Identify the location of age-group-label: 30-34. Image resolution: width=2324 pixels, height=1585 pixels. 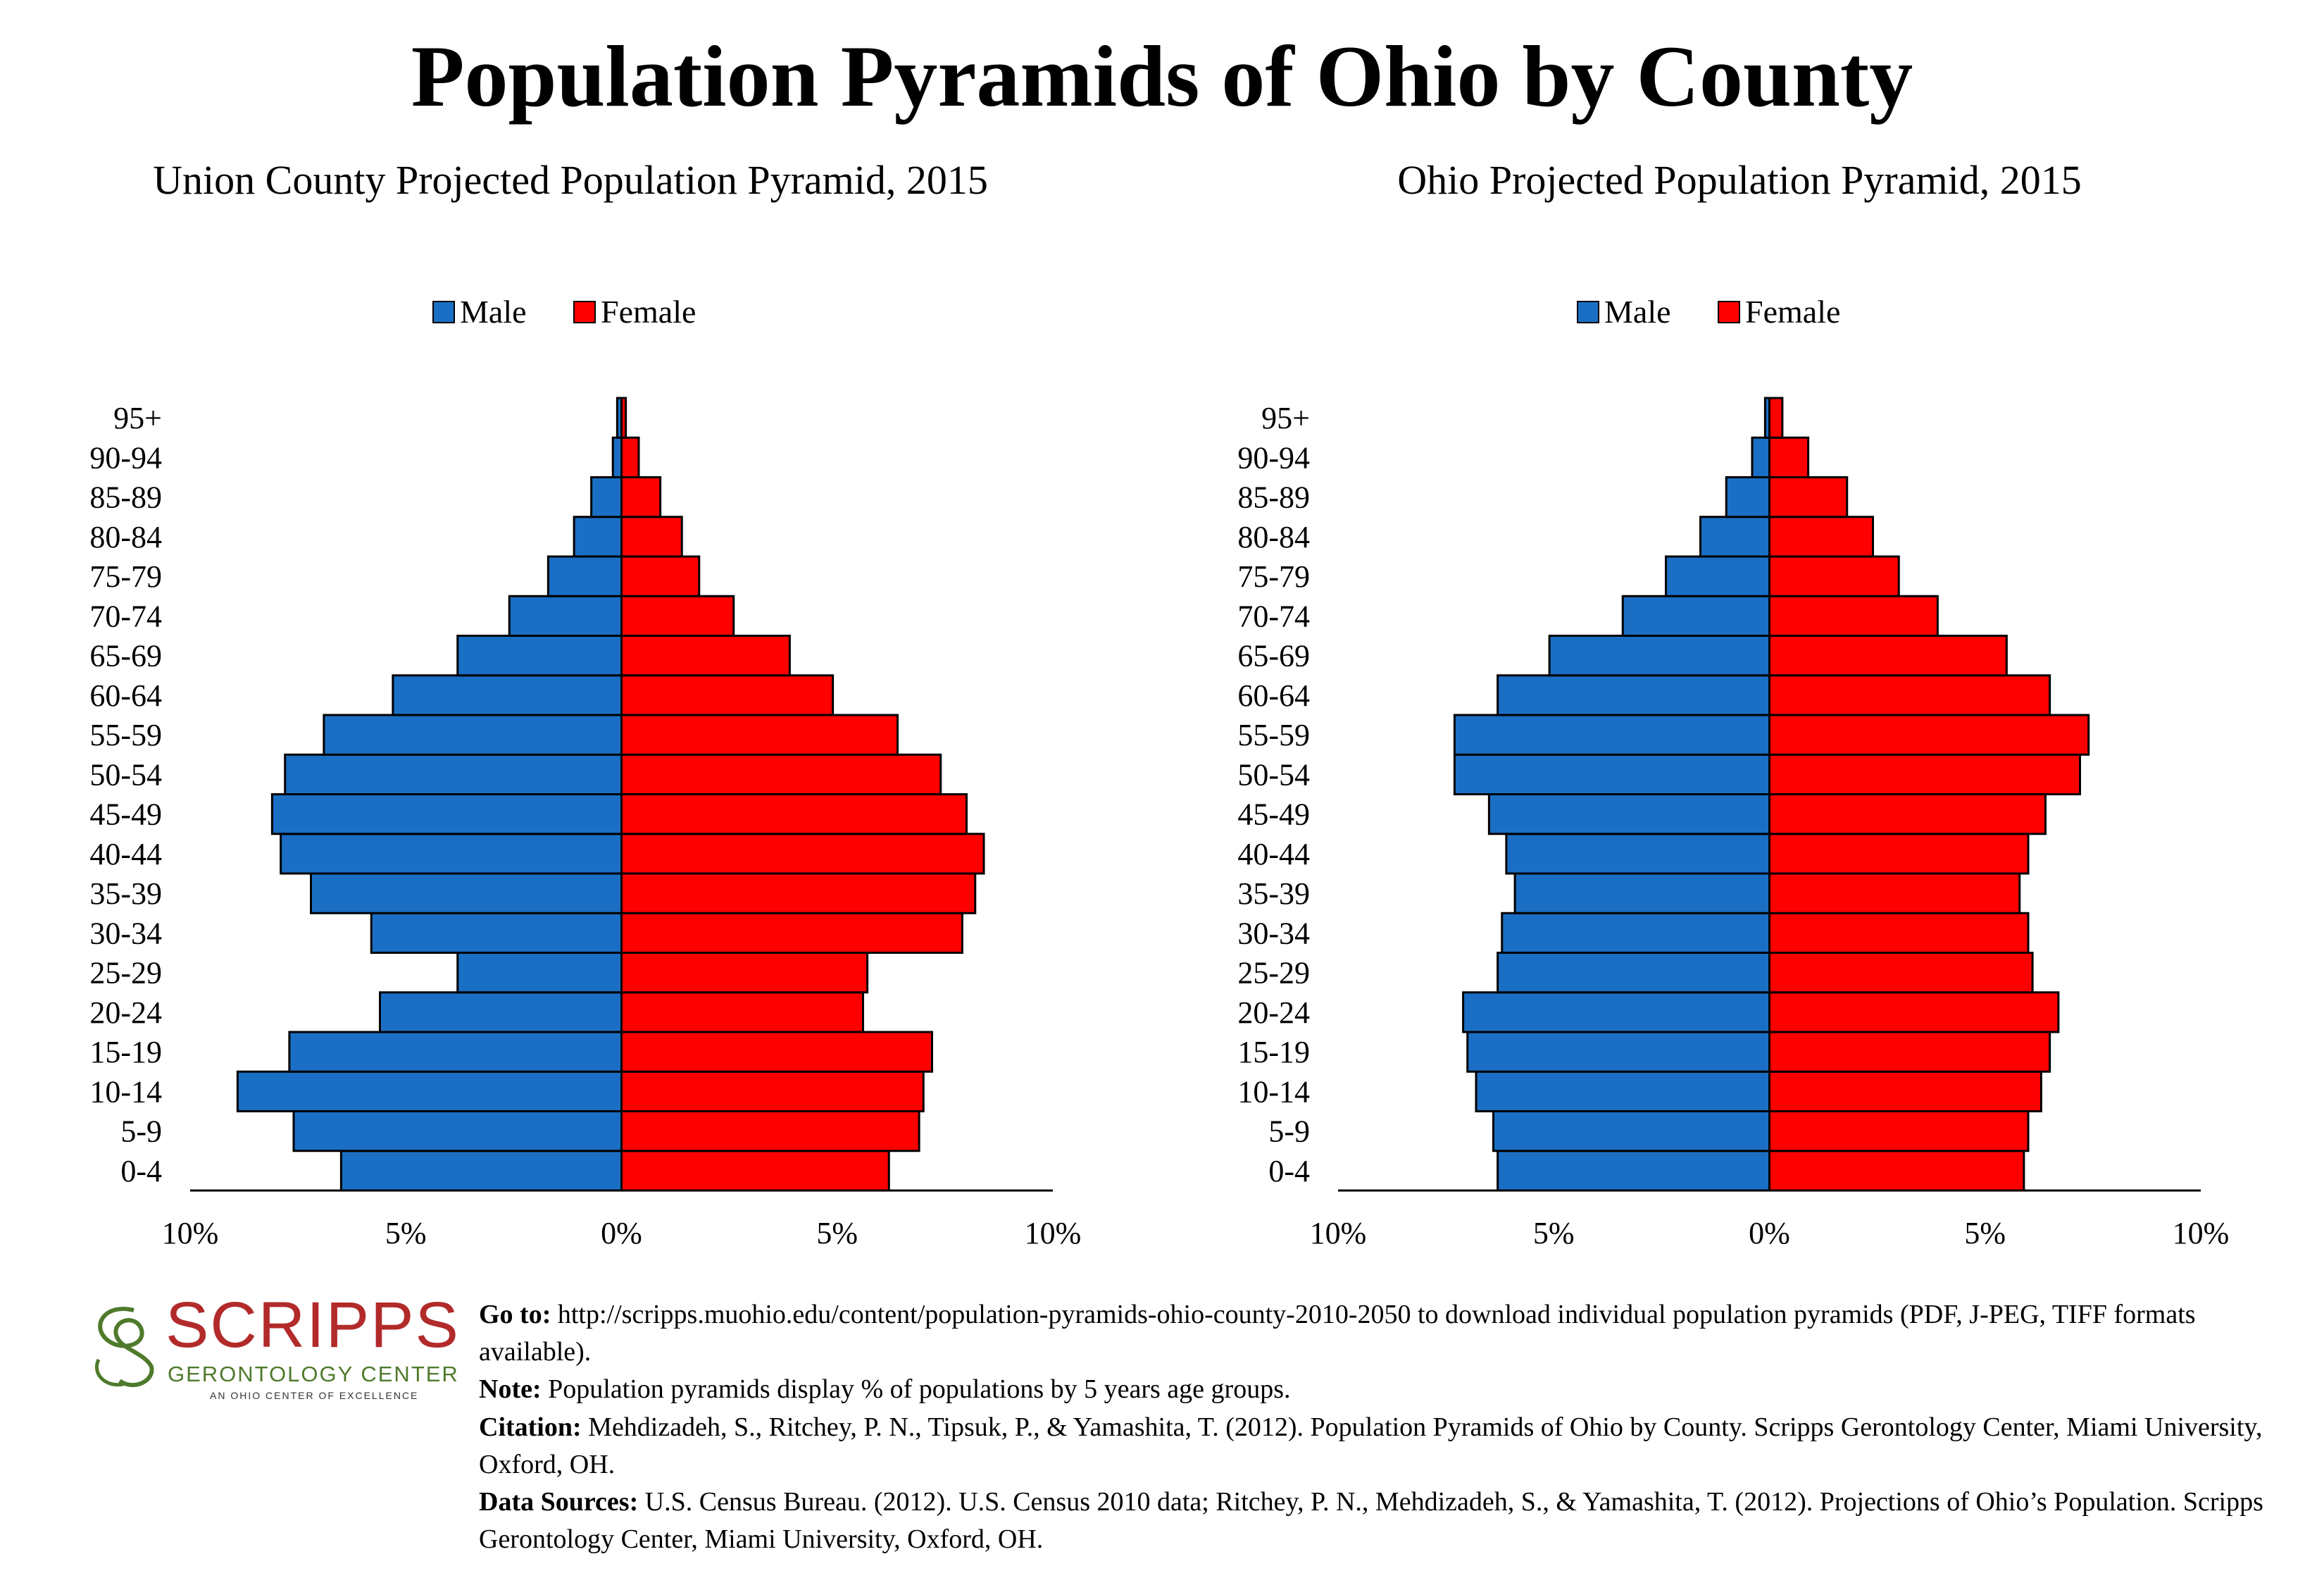
(1273, 933).